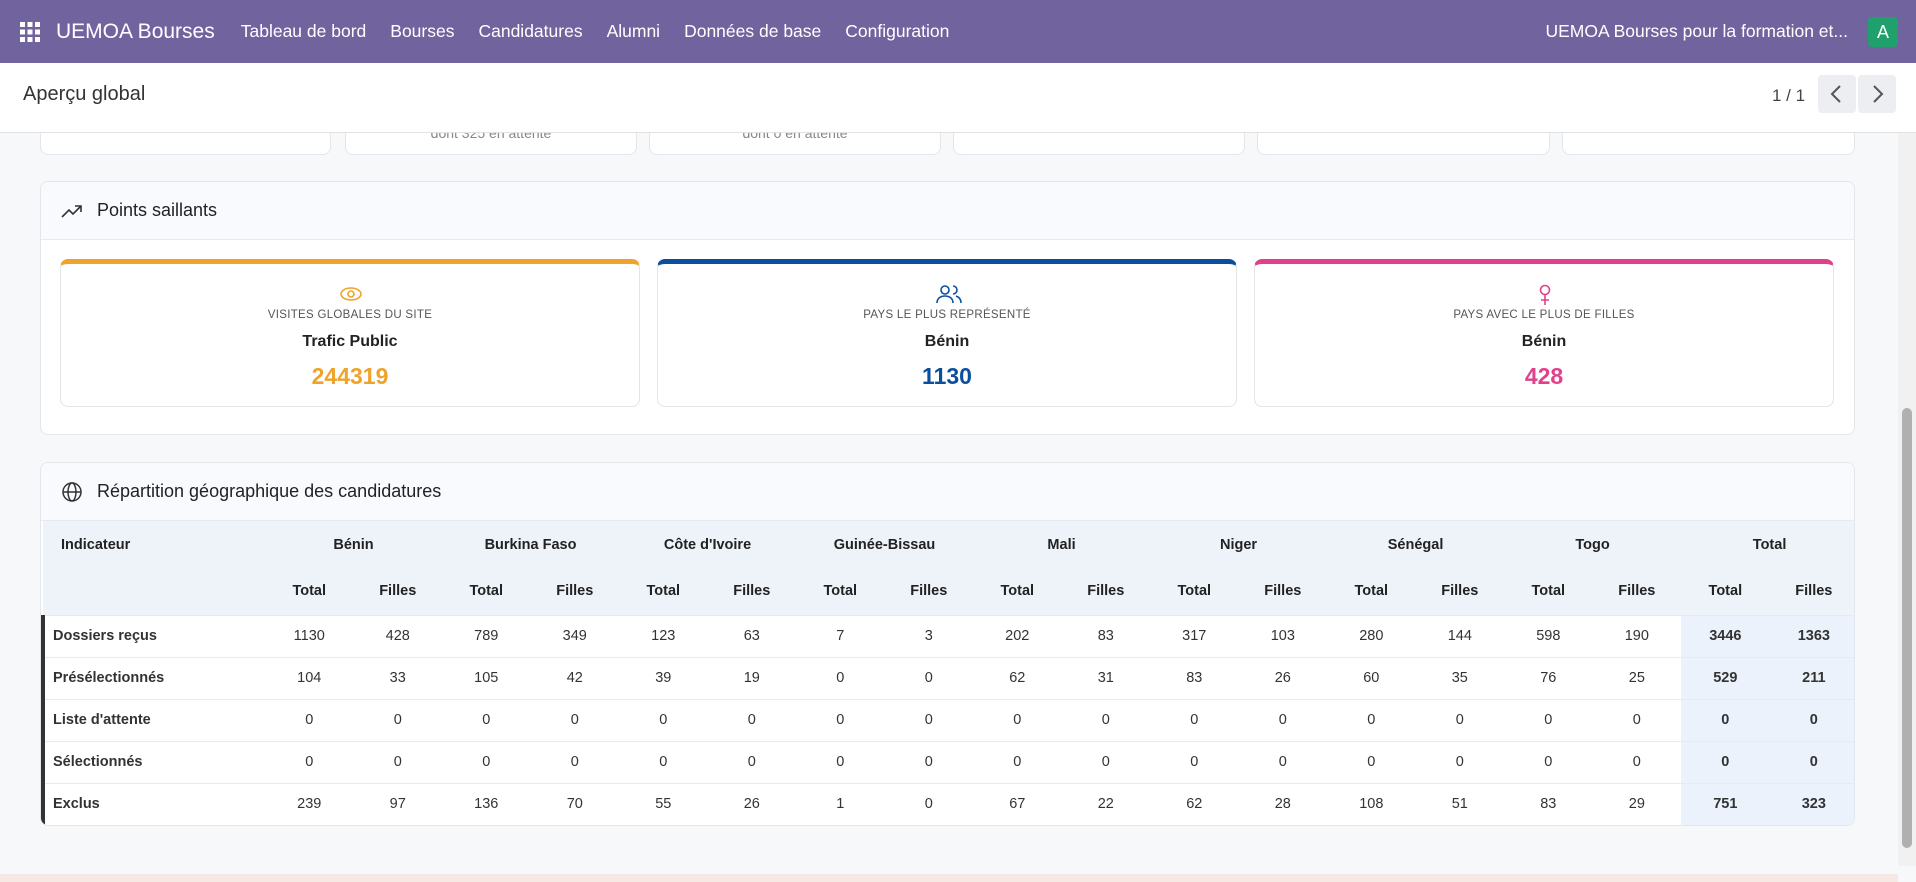 This screenshot has height=882, width=1916. What do you see at coordinates (397, 803) in the screenshot?
I see `cell: 97` at bounding box center [397, 803].